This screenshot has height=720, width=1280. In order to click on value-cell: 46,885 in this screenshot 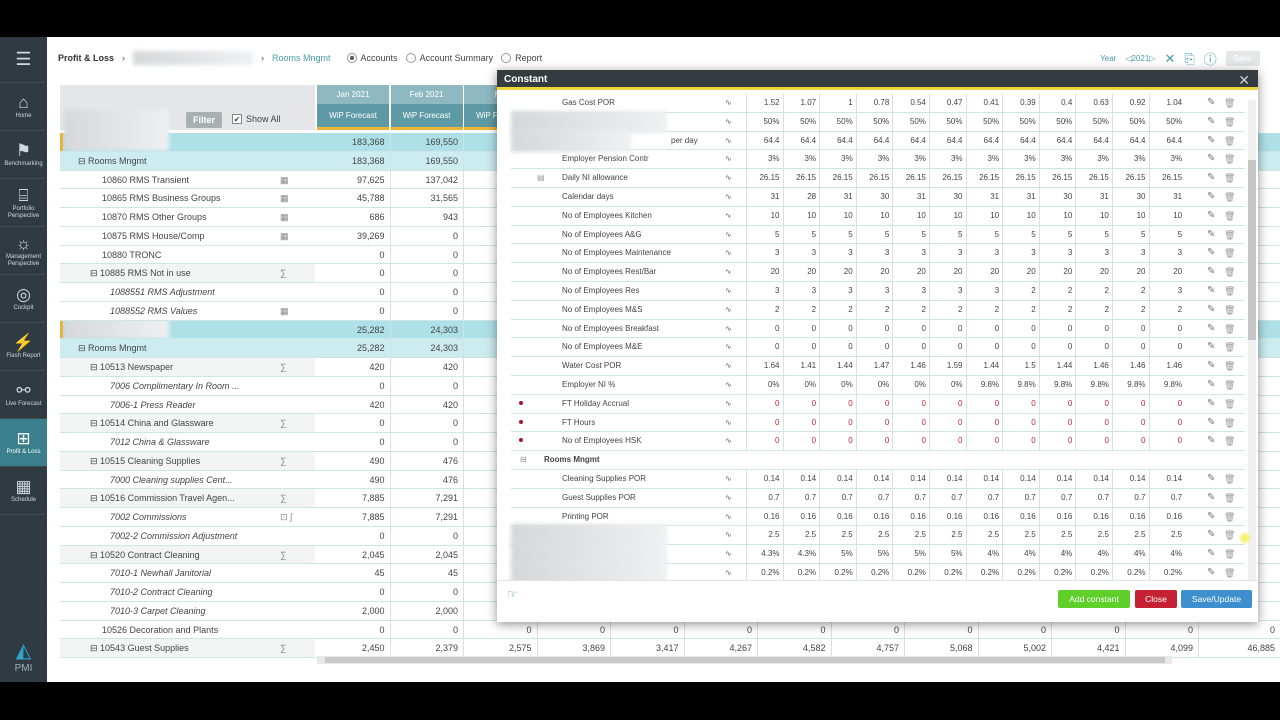, I will do `click(1261, 648)`.